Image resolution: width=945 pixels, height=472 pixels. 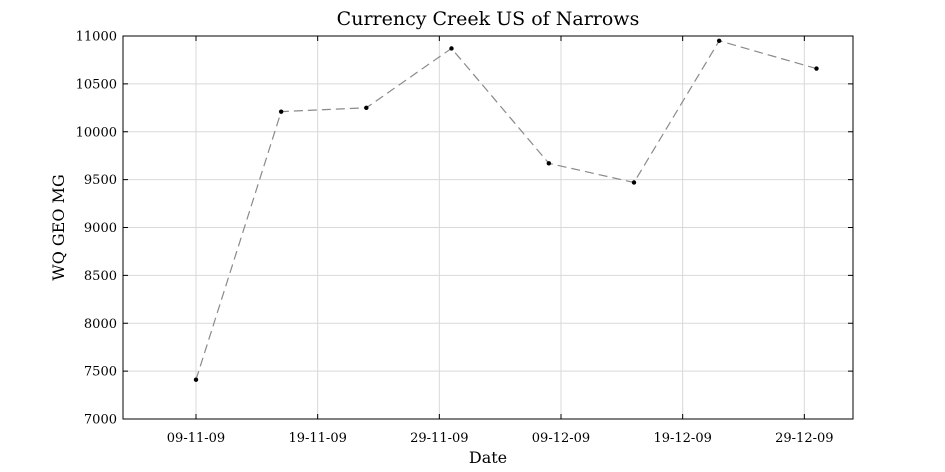 I want to click on y-tick-label: 8500, so click(x=100, y=276).